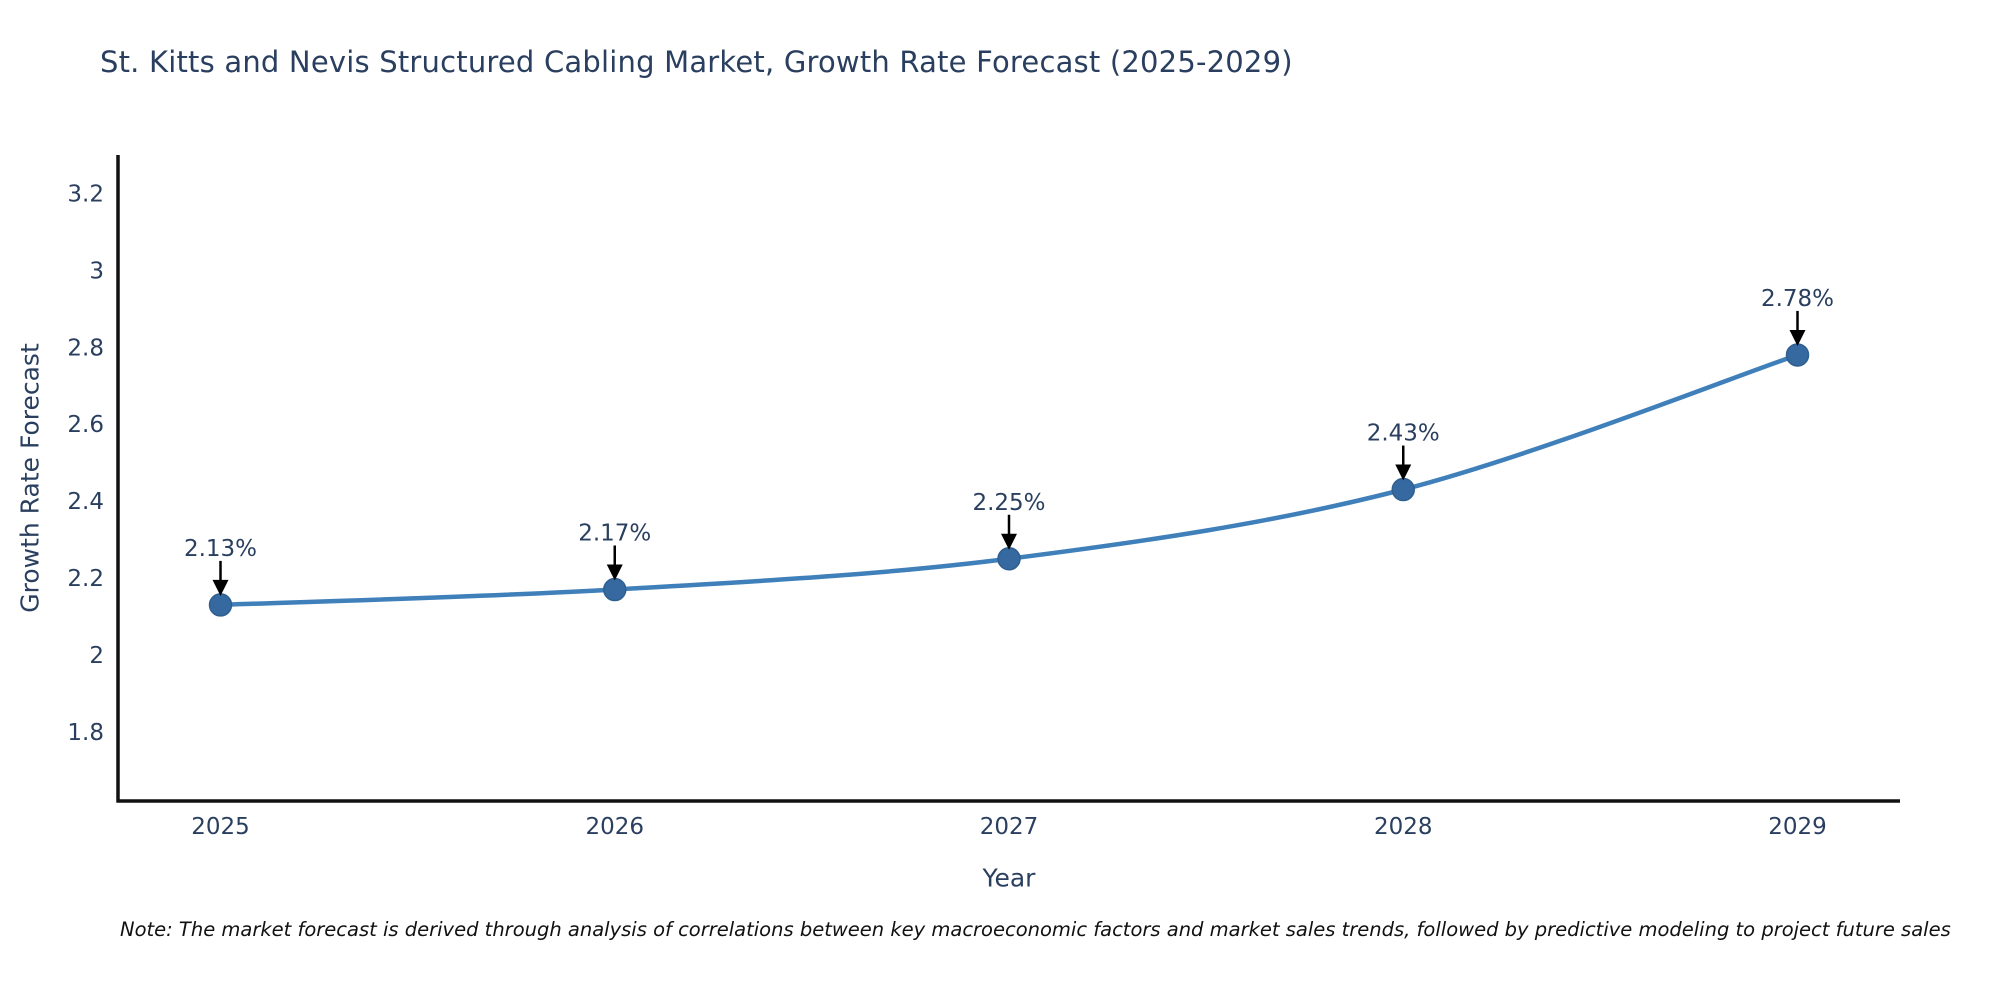 Image resolution: width=2000 pixels, height=1000 pixels. What do you see at coordinates (85, 579) in the screenshot?
I see `y-tick-label: 2.2` at bounding box center [85, 579].